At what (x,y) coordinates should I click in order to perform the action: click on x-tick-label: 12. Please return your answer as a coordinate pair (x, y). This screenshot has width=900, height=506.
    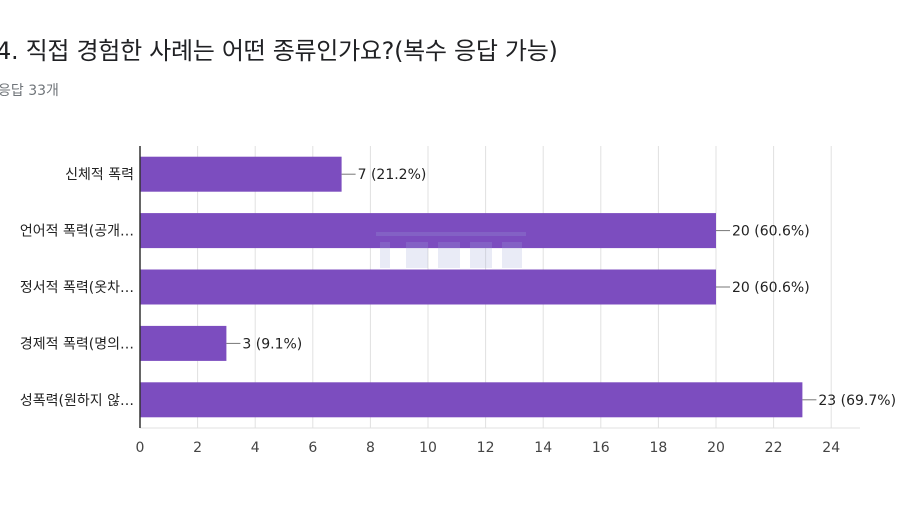
    Looking at the image, I should click on (486, 448).